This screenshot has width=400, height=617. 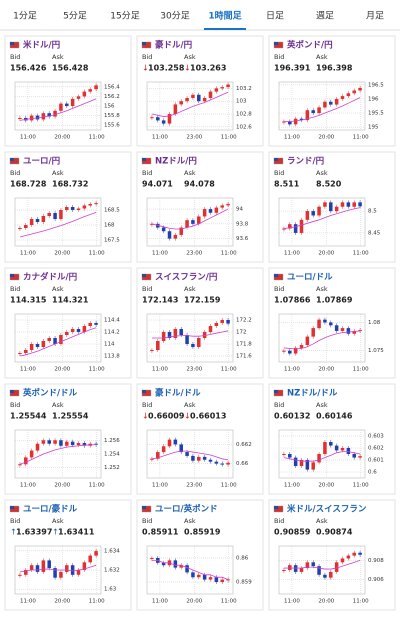 What do you see at coordinates (292, 532) in the screenshot?
I see `bid-value: 0.90859` at bounding box center [292, 532].